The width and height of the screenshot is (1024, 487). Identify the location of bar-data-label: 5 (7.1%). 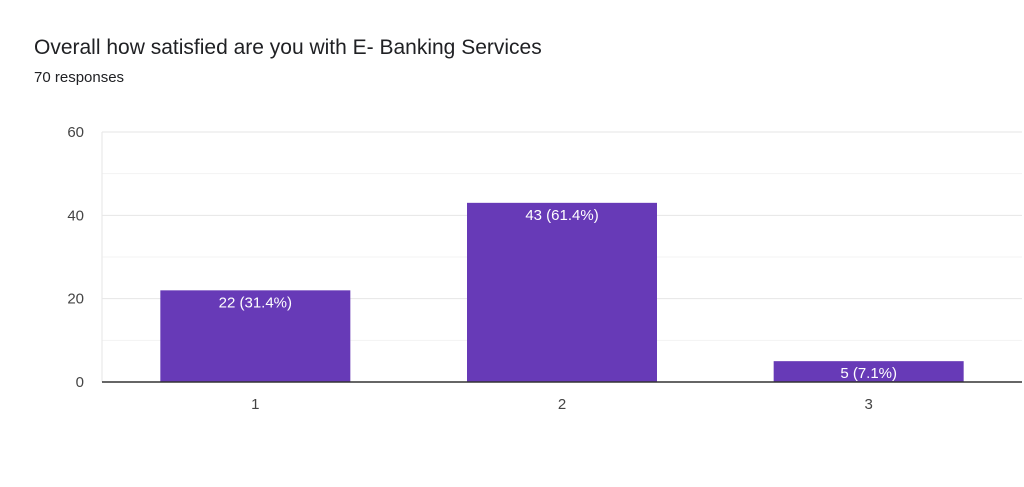
(868, 373).